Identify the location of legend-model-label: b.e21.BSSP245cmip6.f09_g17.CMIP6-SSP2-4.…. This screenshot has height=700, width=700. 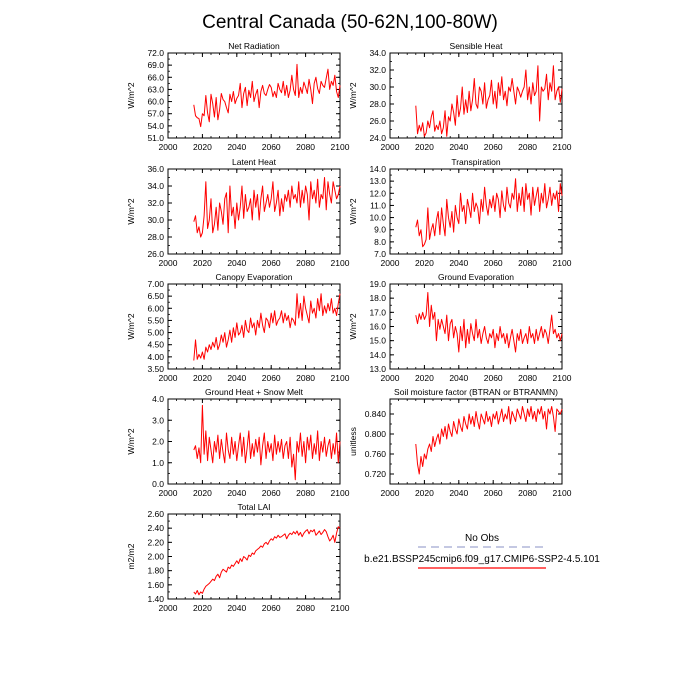
(482, 559).